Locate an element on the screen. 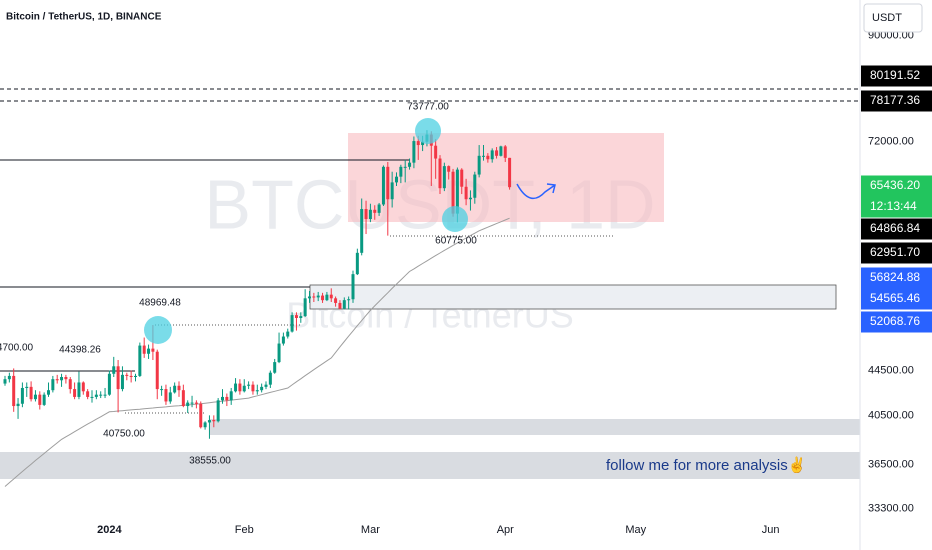 This screenshot has width=932, height=550. chart-title: Bitcoin / TetherUS, 1D, BINANCE is located at coordinates (84, 17).